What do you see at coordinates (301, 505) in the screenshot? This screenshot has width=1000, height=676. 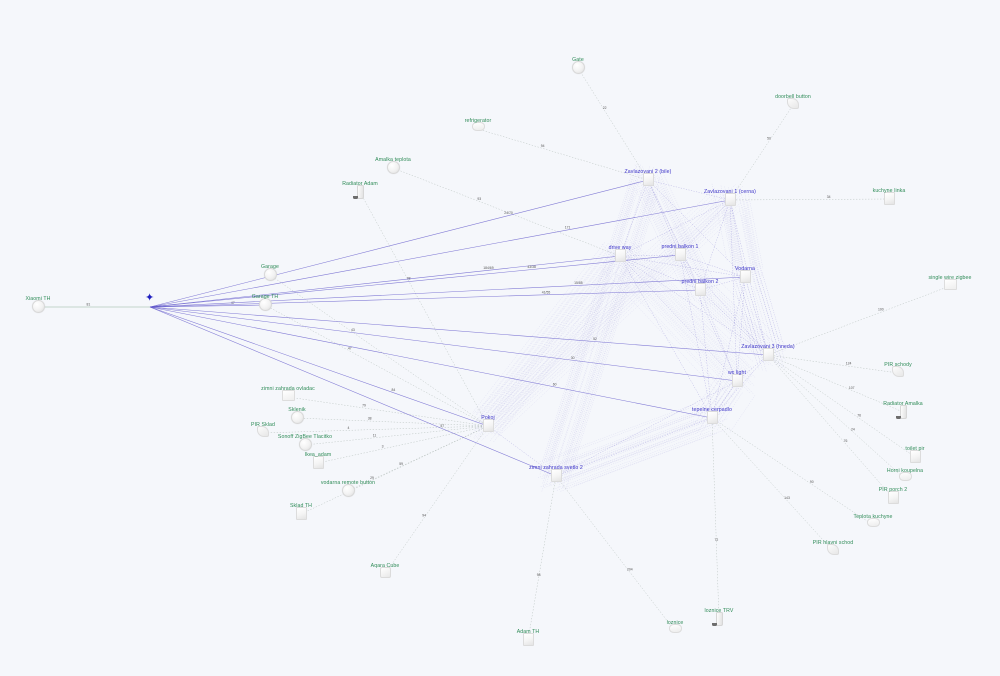 I see `graph-node-label: Sklad TH` at bounding box center [301, 505].